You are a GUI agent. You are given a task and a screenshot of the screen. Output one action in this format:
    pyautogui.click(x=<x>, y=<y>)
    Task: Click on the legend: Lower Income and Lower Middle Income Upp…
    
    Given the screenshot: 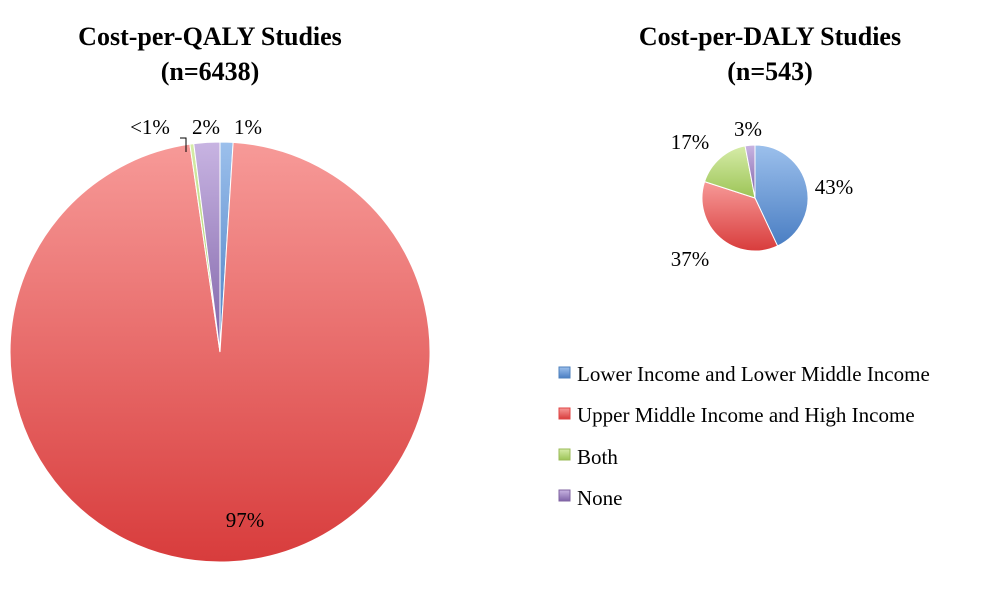 What is the action you would take?
    pyautogui.click(x=744, y=436)
    